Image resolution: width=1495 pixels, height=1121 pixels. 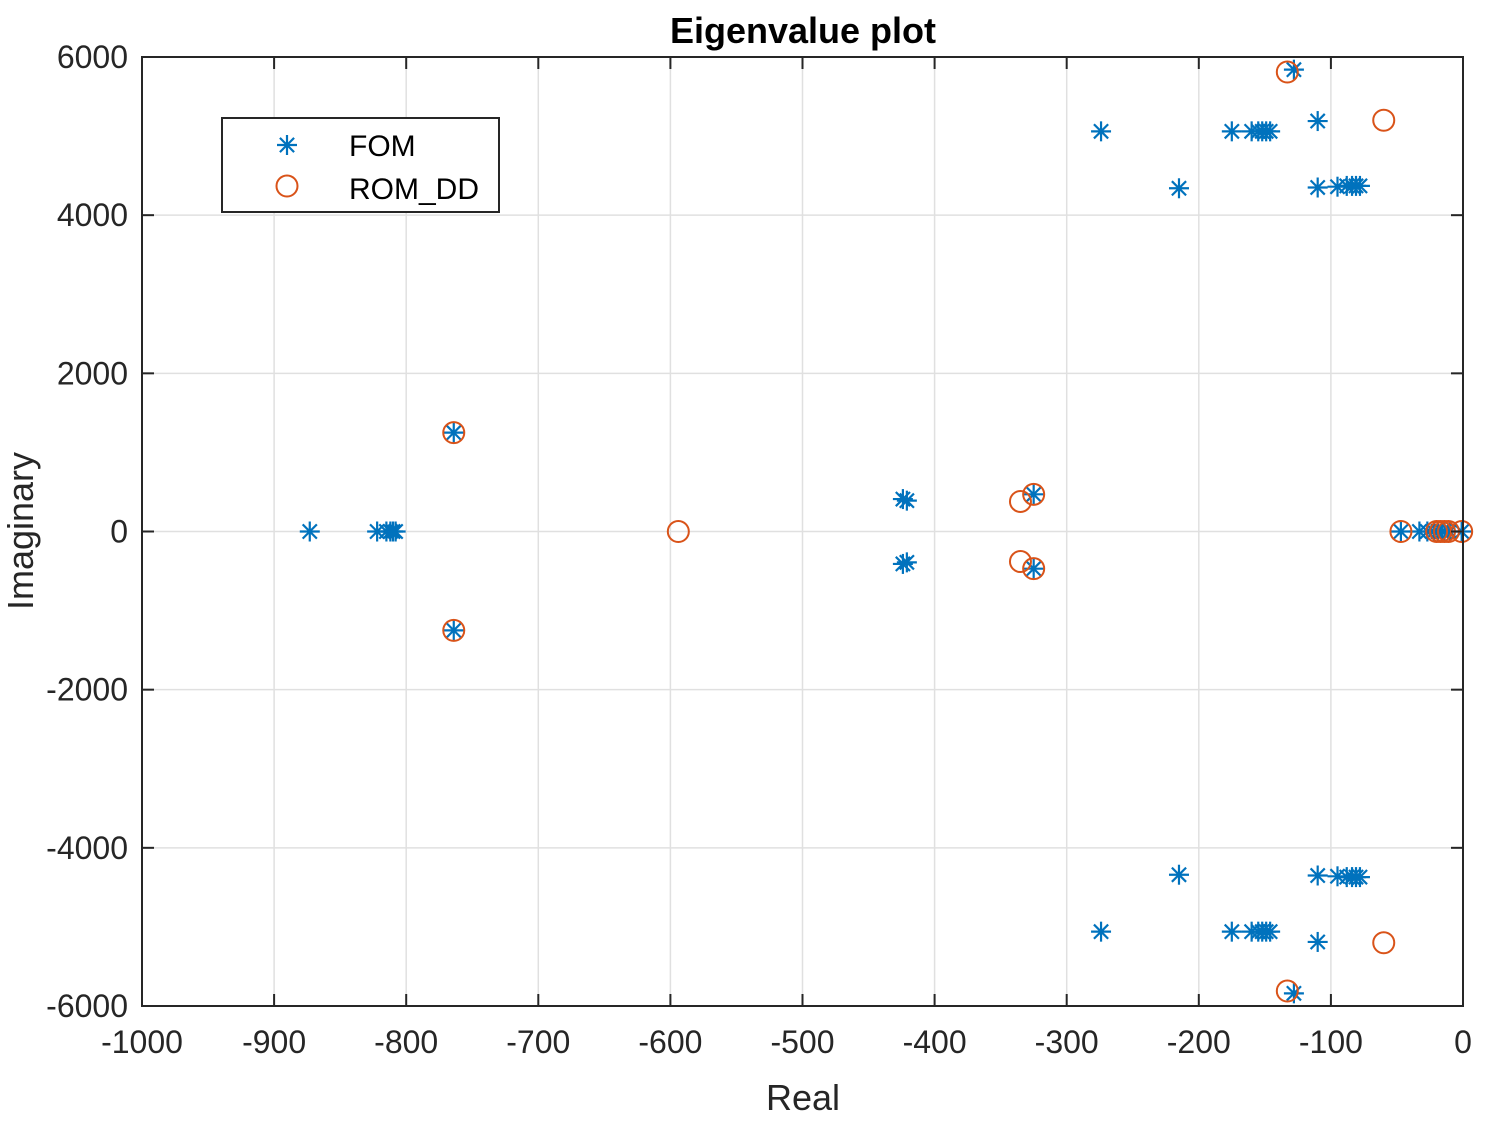 I want to click on y-tick-label: -2000, so click(x=87, y=690).